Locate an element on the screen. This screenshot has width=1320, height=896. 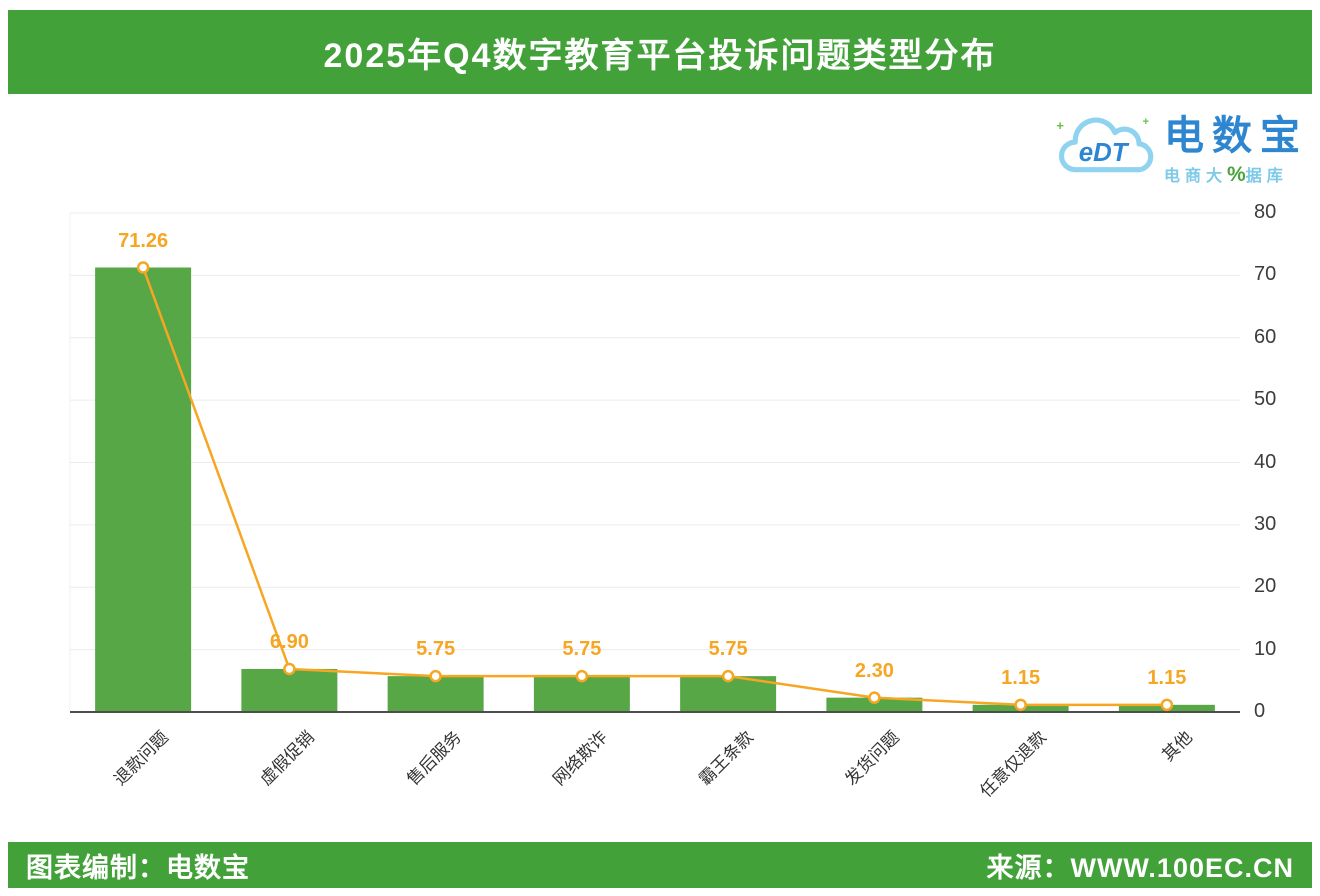
x-axis-label: 其他 is located at coordinates (1177, 746).